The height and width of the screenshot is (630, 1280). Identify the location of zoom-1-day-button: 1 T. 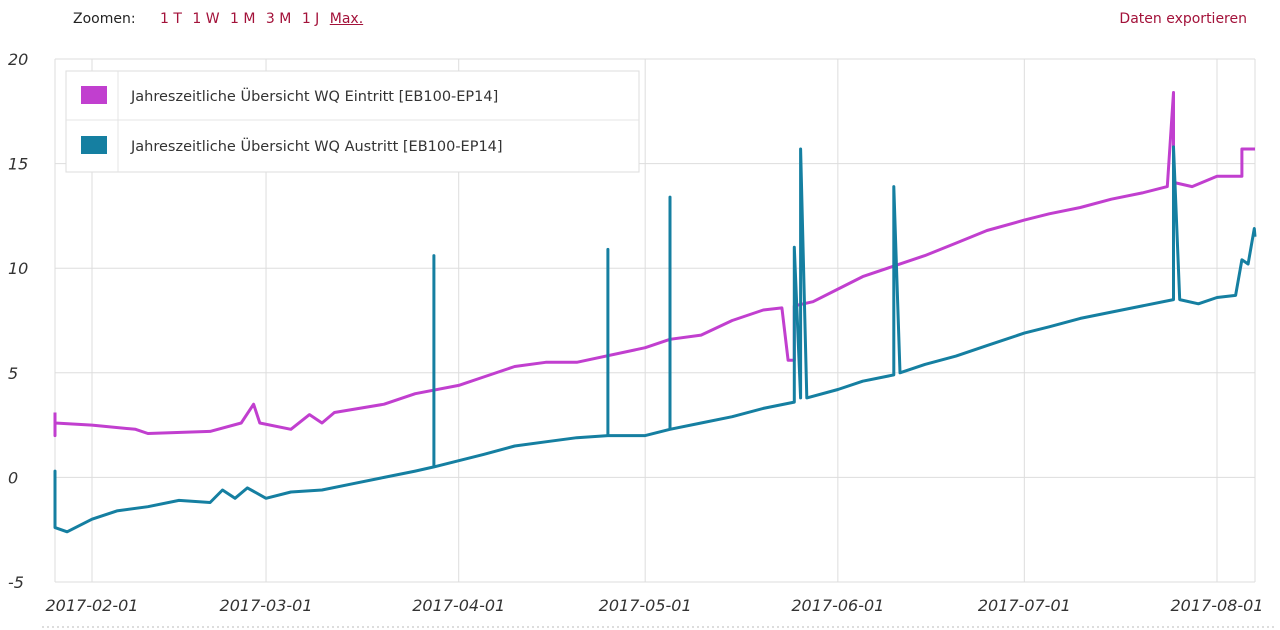
(171, 19).